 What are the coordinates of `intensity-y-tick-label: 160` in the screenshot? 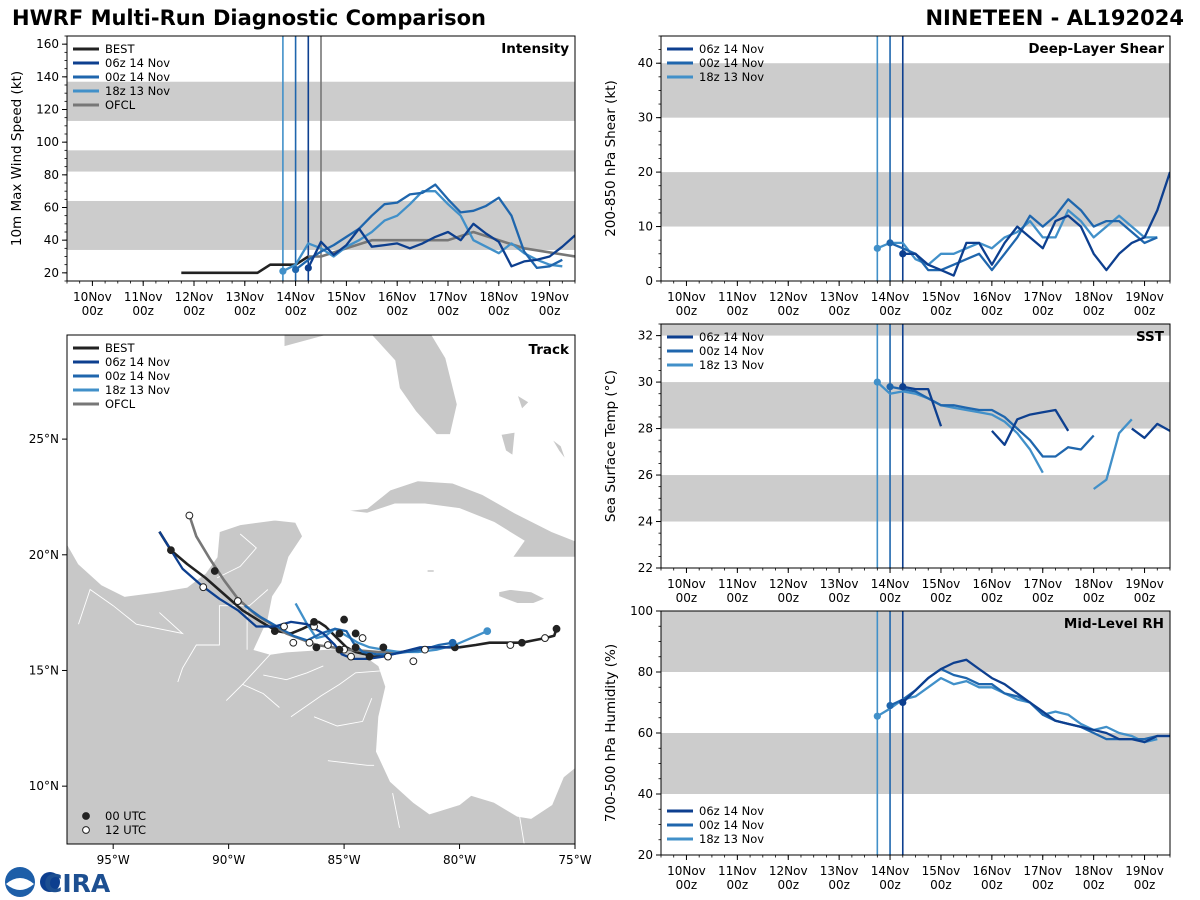 It's located at (47, 44).